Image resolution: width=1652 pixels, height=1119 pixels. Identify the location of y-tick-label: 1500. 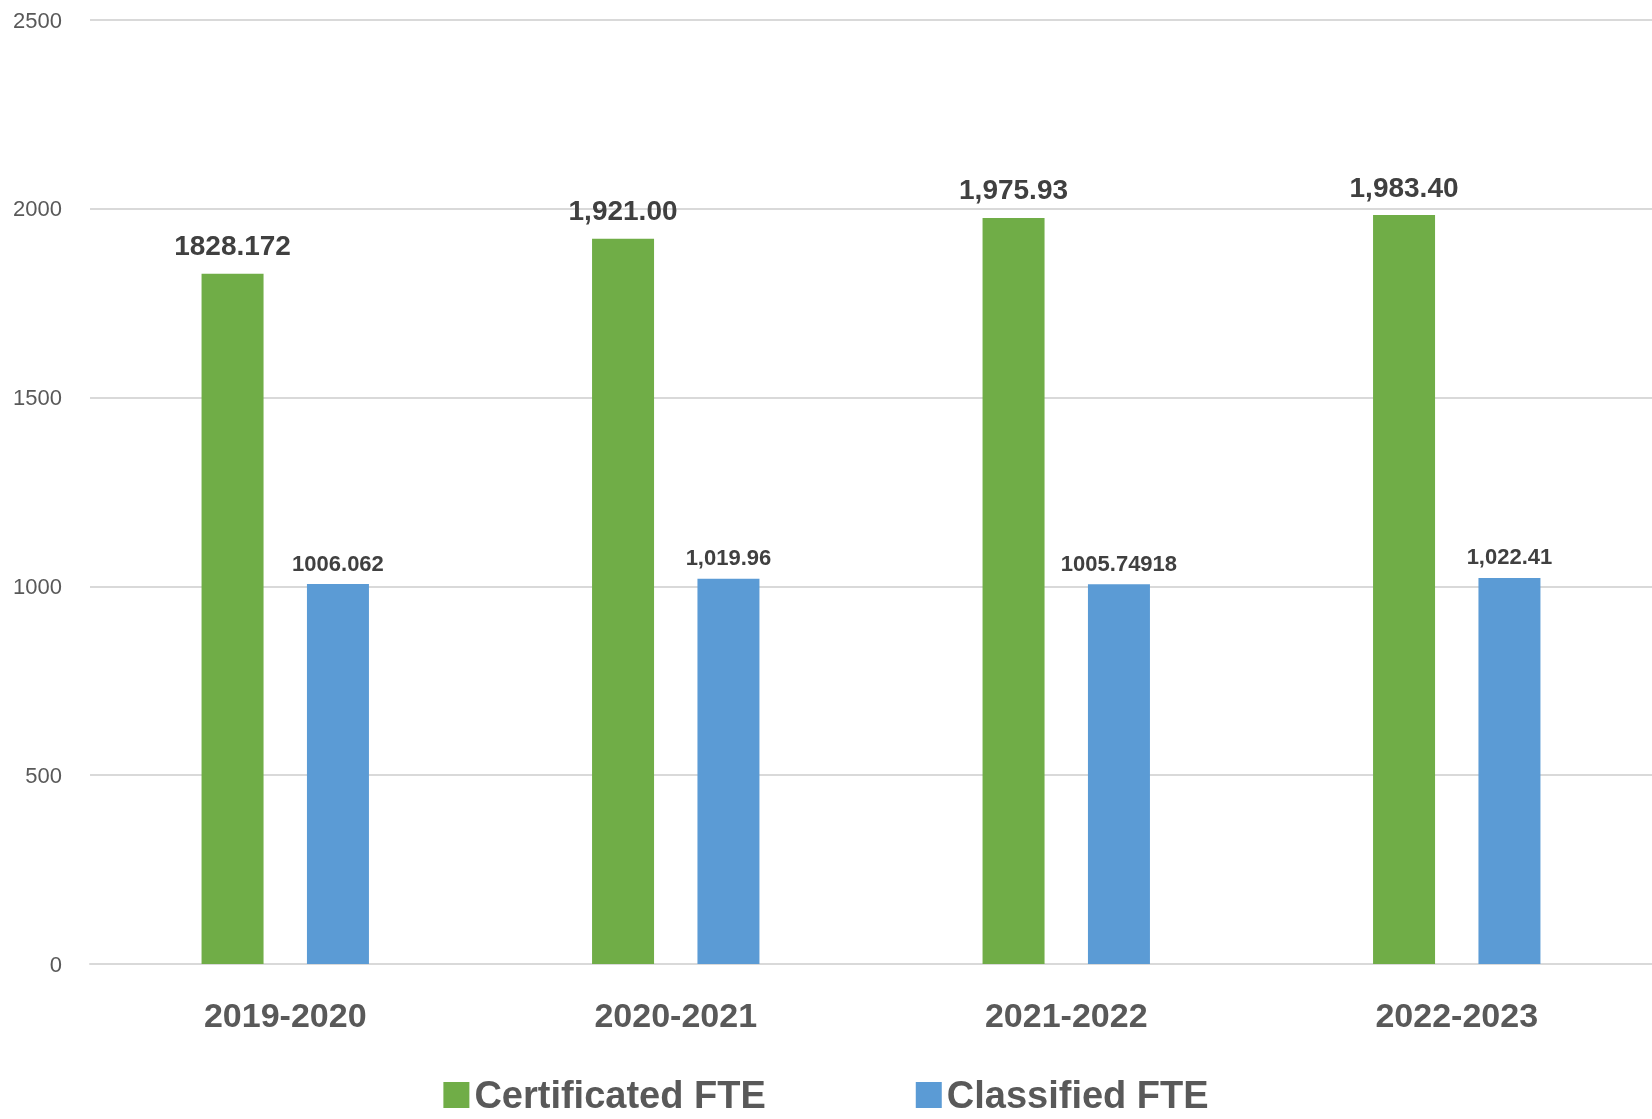
(37, 398).